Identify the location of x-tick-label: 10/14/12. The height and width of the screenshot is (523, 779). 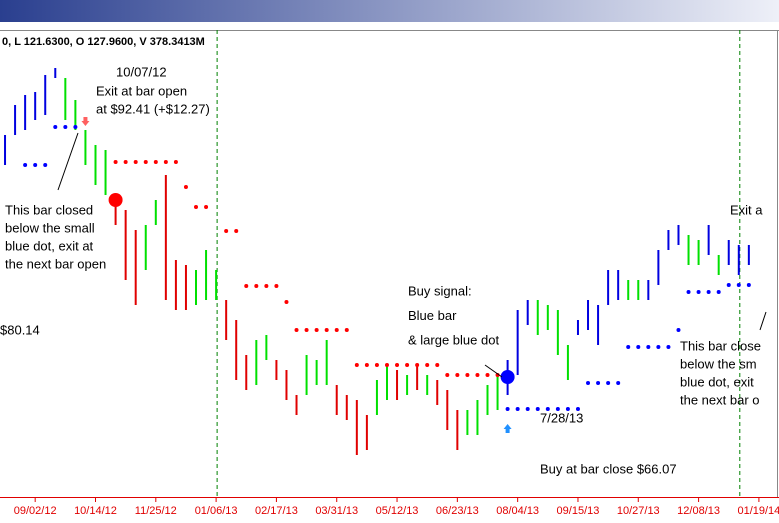
(95, 511).